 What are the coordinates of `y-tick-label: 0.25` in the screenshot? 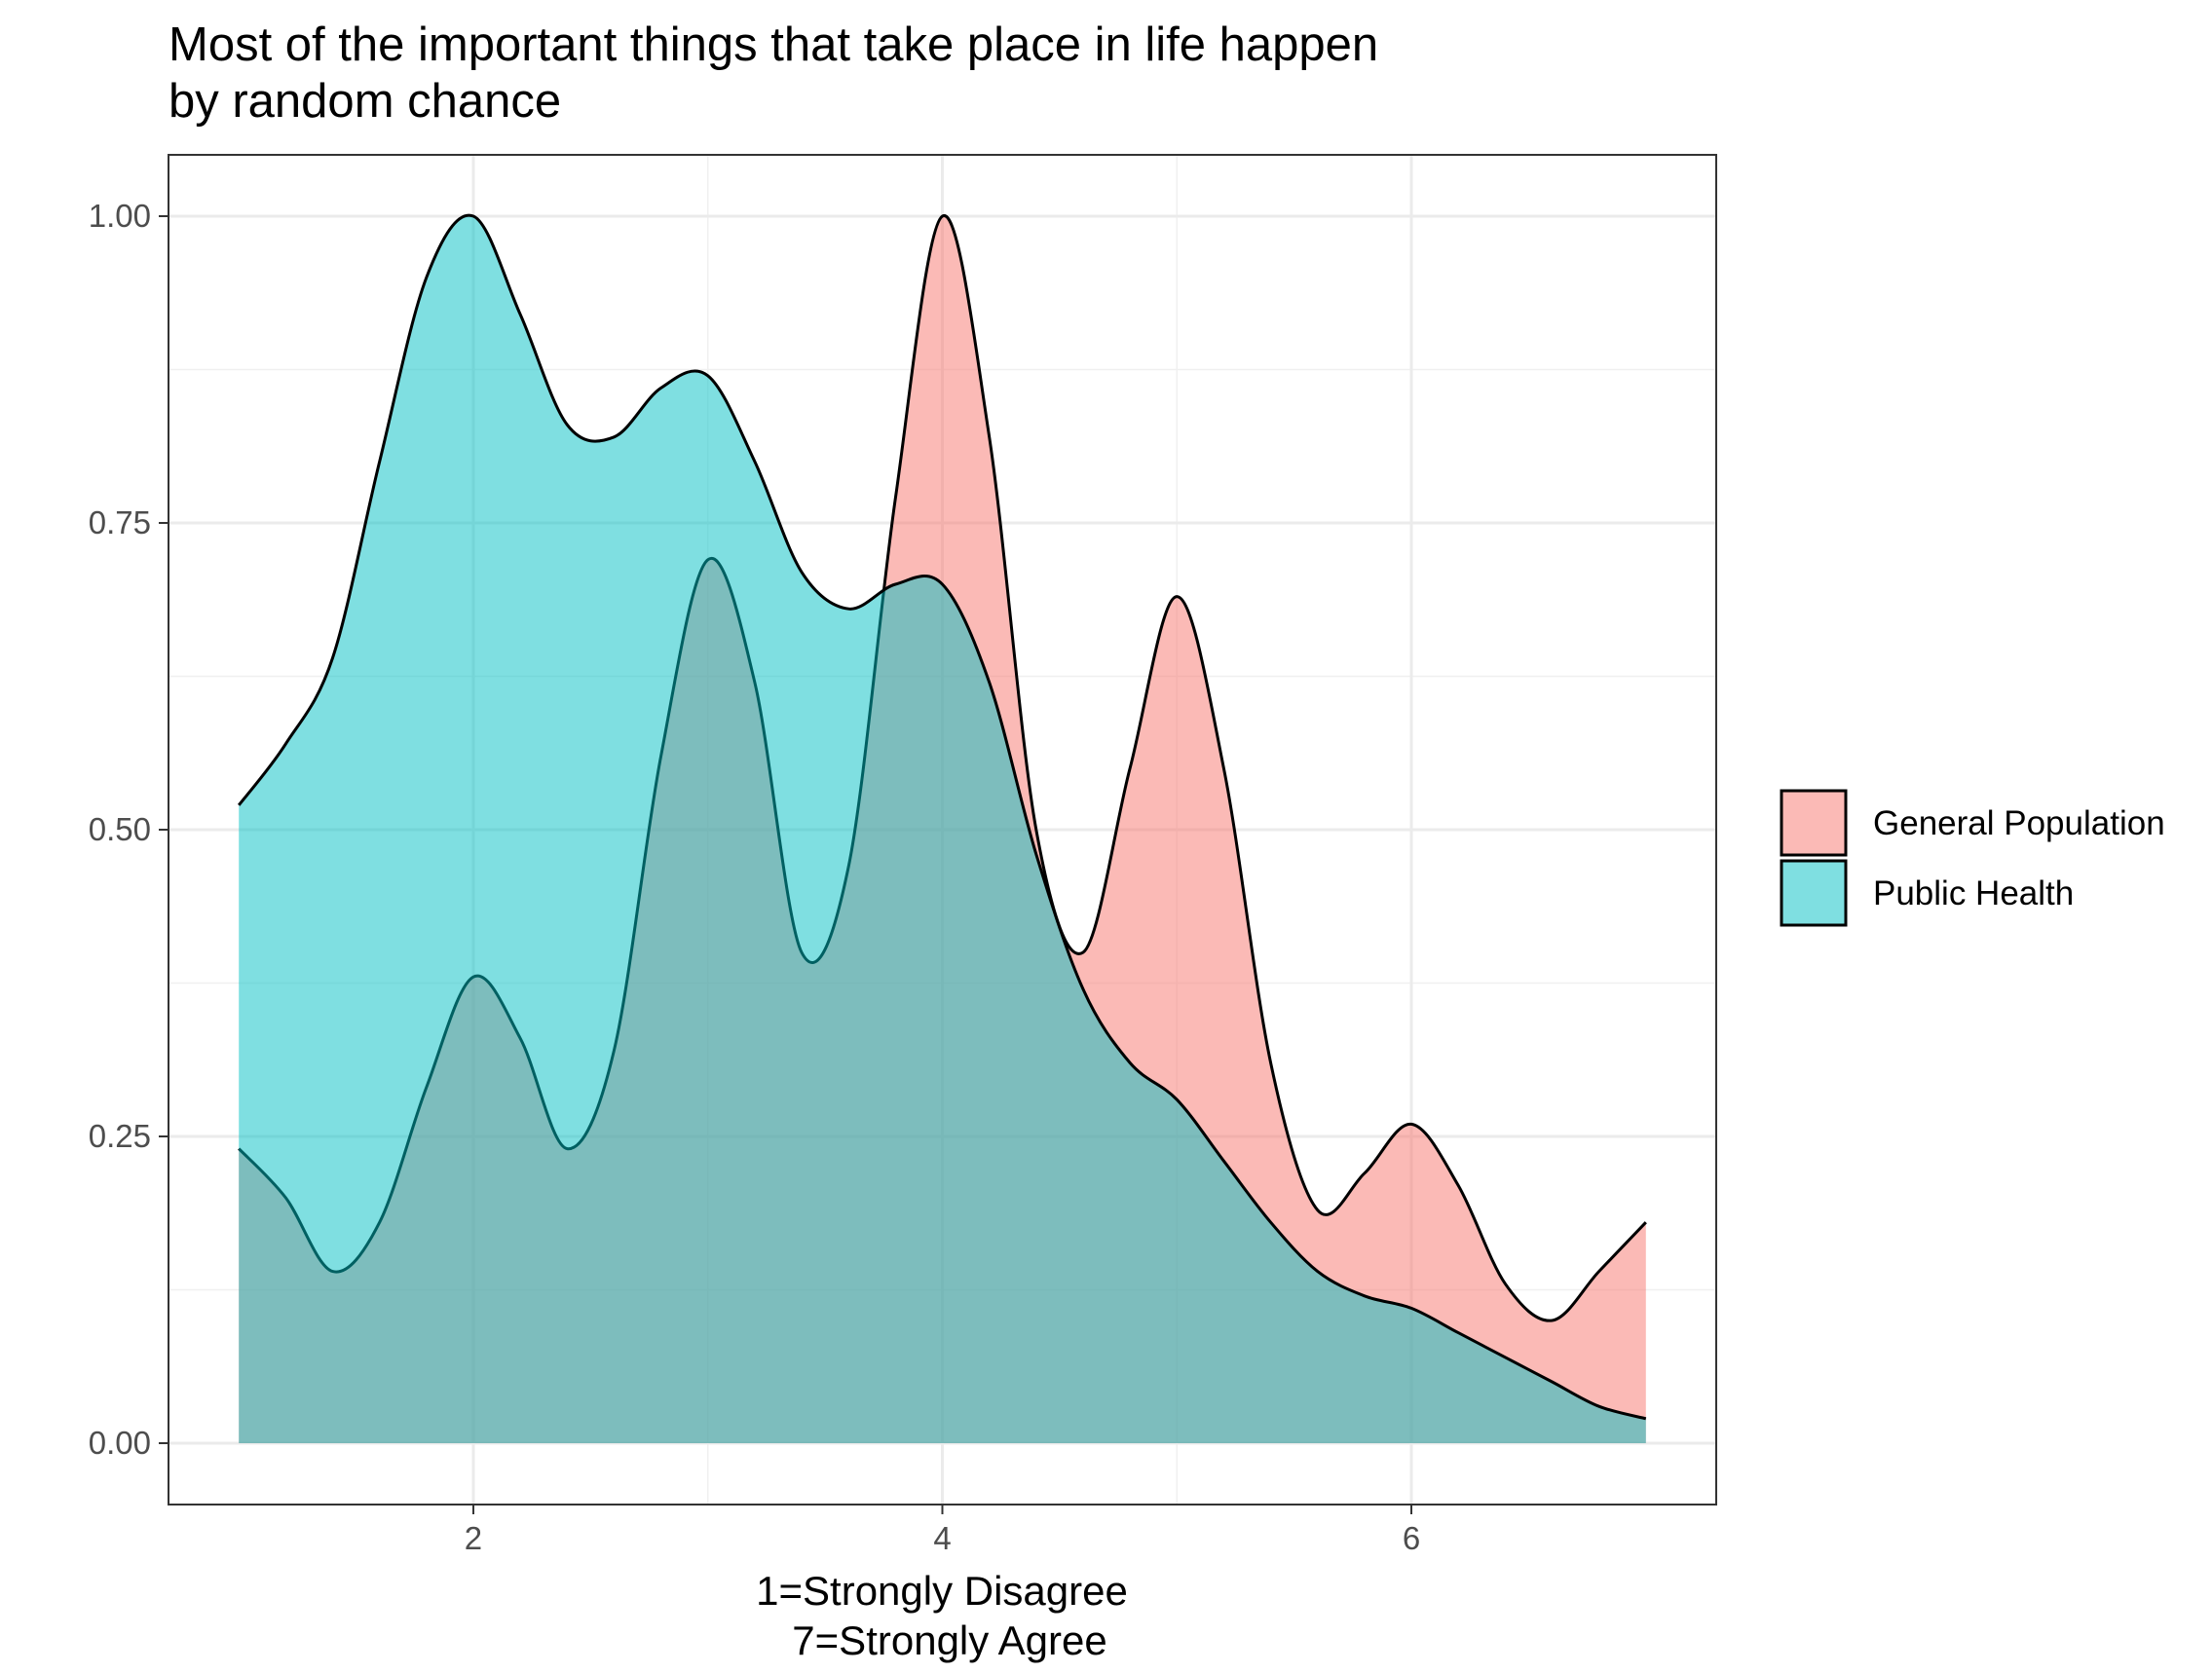 It's located at (120, 1136).